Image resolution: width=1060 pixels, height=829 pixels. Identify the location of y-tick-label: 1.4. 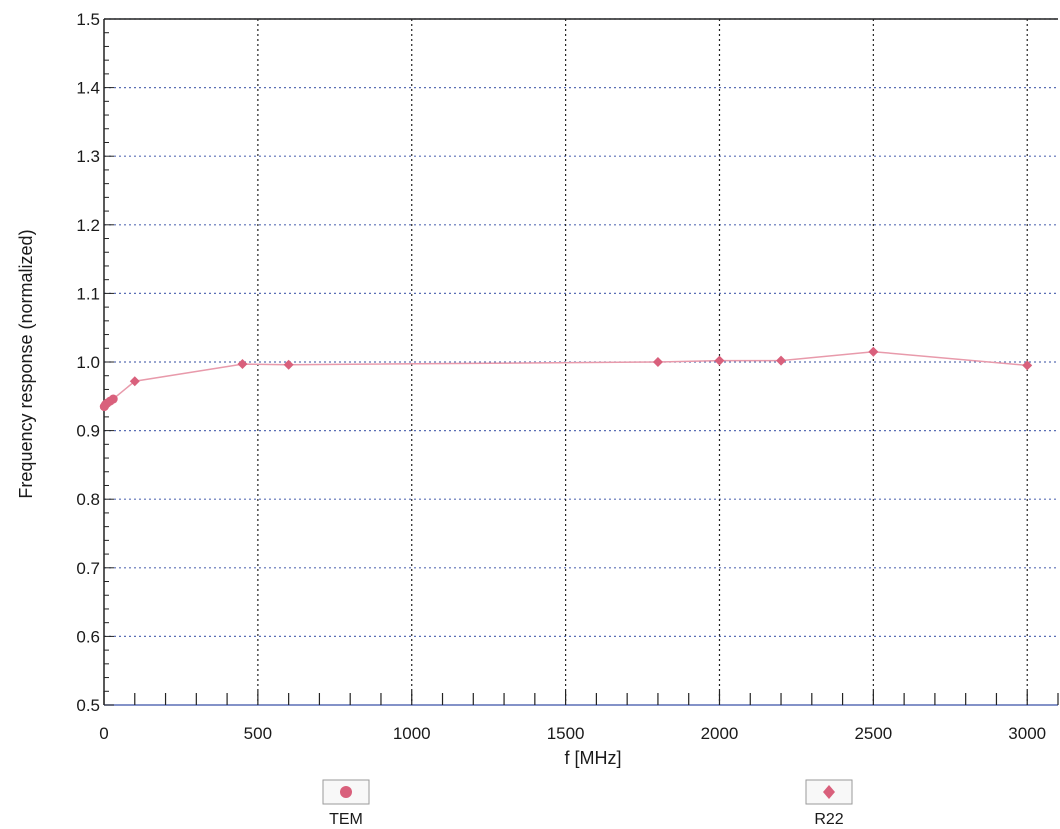
(88, 88).